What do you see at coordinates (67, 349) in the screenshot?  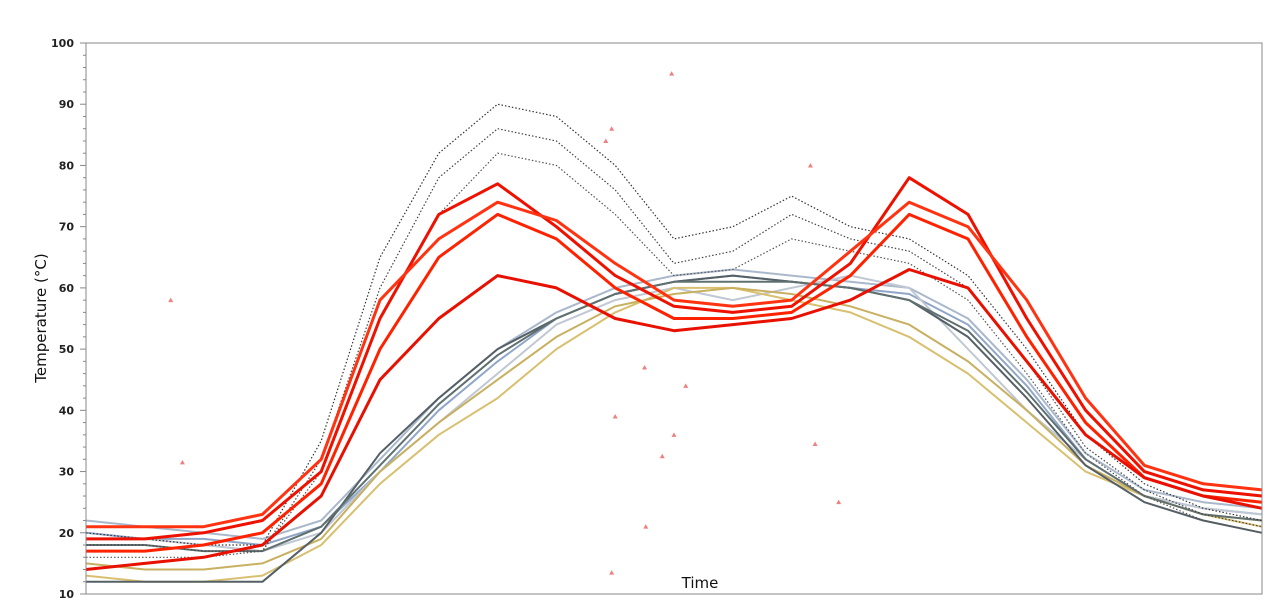 I see `y-tick-label: 50` at bounding box center [67, 349].